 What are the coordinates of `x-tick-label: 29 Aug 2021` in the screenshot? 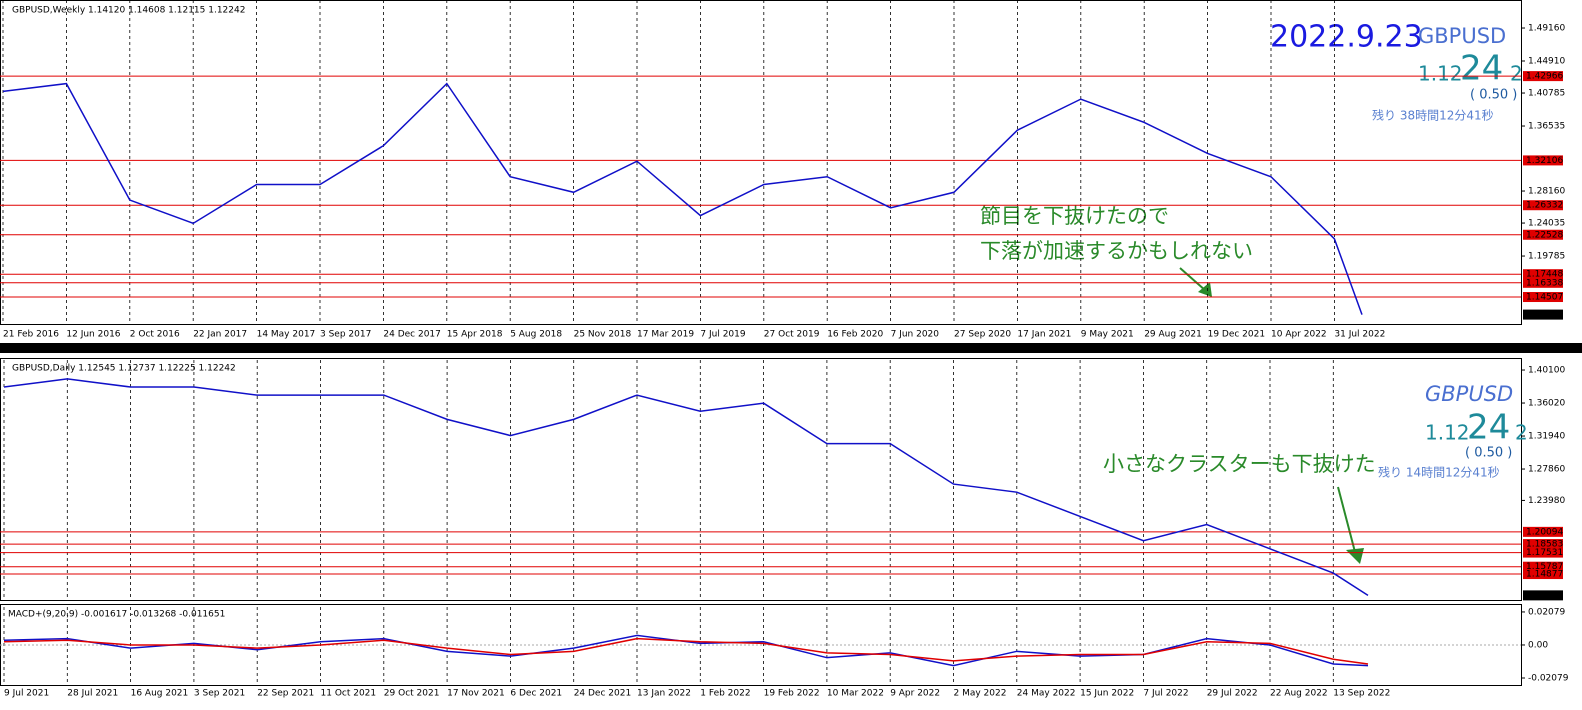 It's located at (1173, 335).